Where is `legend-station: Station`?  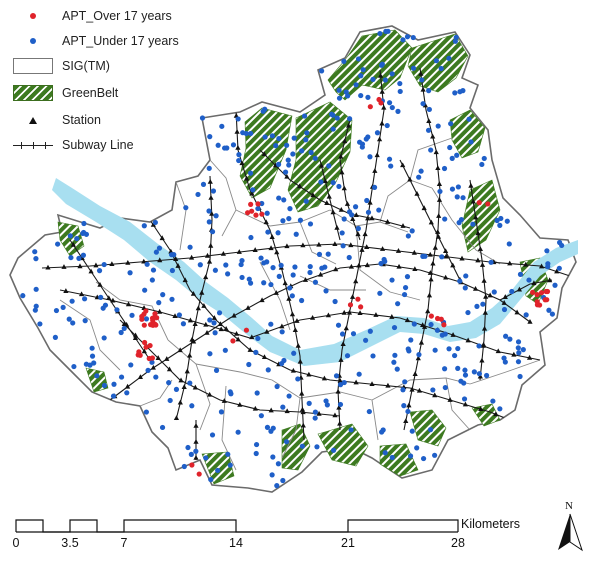 legend-station: Station is located at coordinates (54, 120).